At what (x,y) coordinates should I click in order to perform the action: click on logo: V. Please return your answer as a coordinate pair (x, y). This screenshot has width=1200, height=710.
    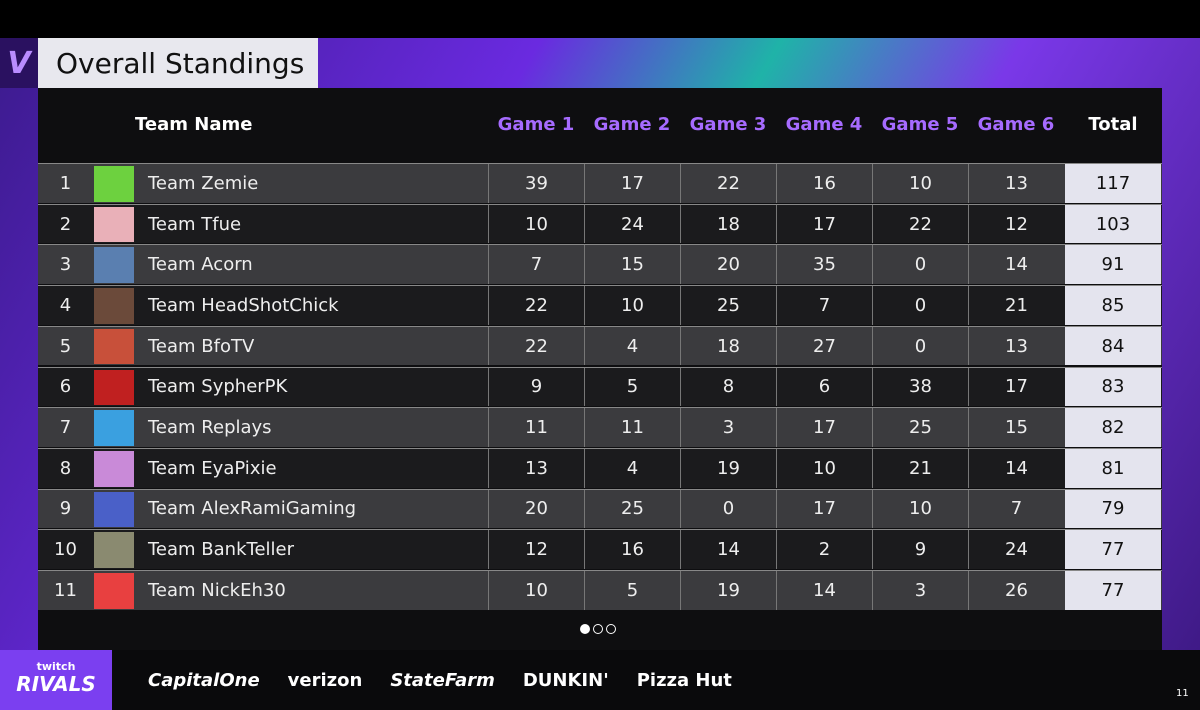
    Looking at the image, I should click on (19, 63).